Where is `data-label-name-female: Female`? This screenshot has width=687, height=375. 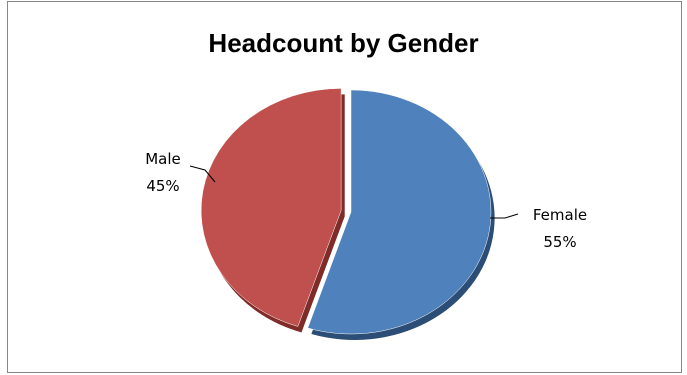
data-label-name-female: Female is located at coordinates (560, 215).